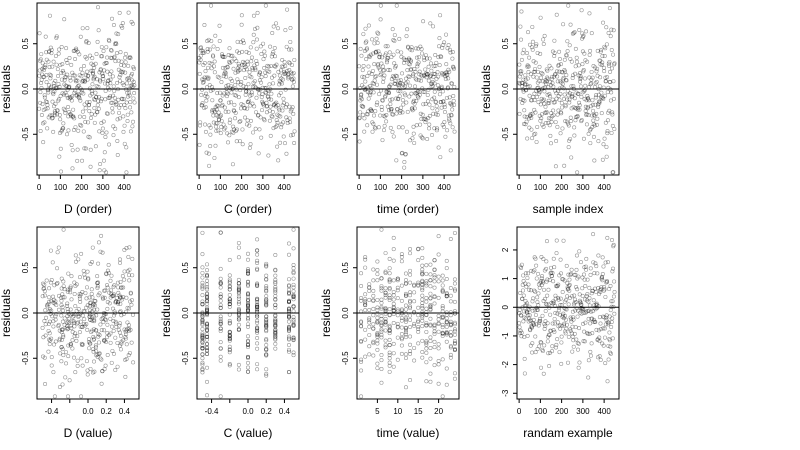 The width and height of the screenshot is (800, 450). What do you see at coordinates (247, 85) in the screenshot?
I see `points-group` at bounding box center [247, 85].